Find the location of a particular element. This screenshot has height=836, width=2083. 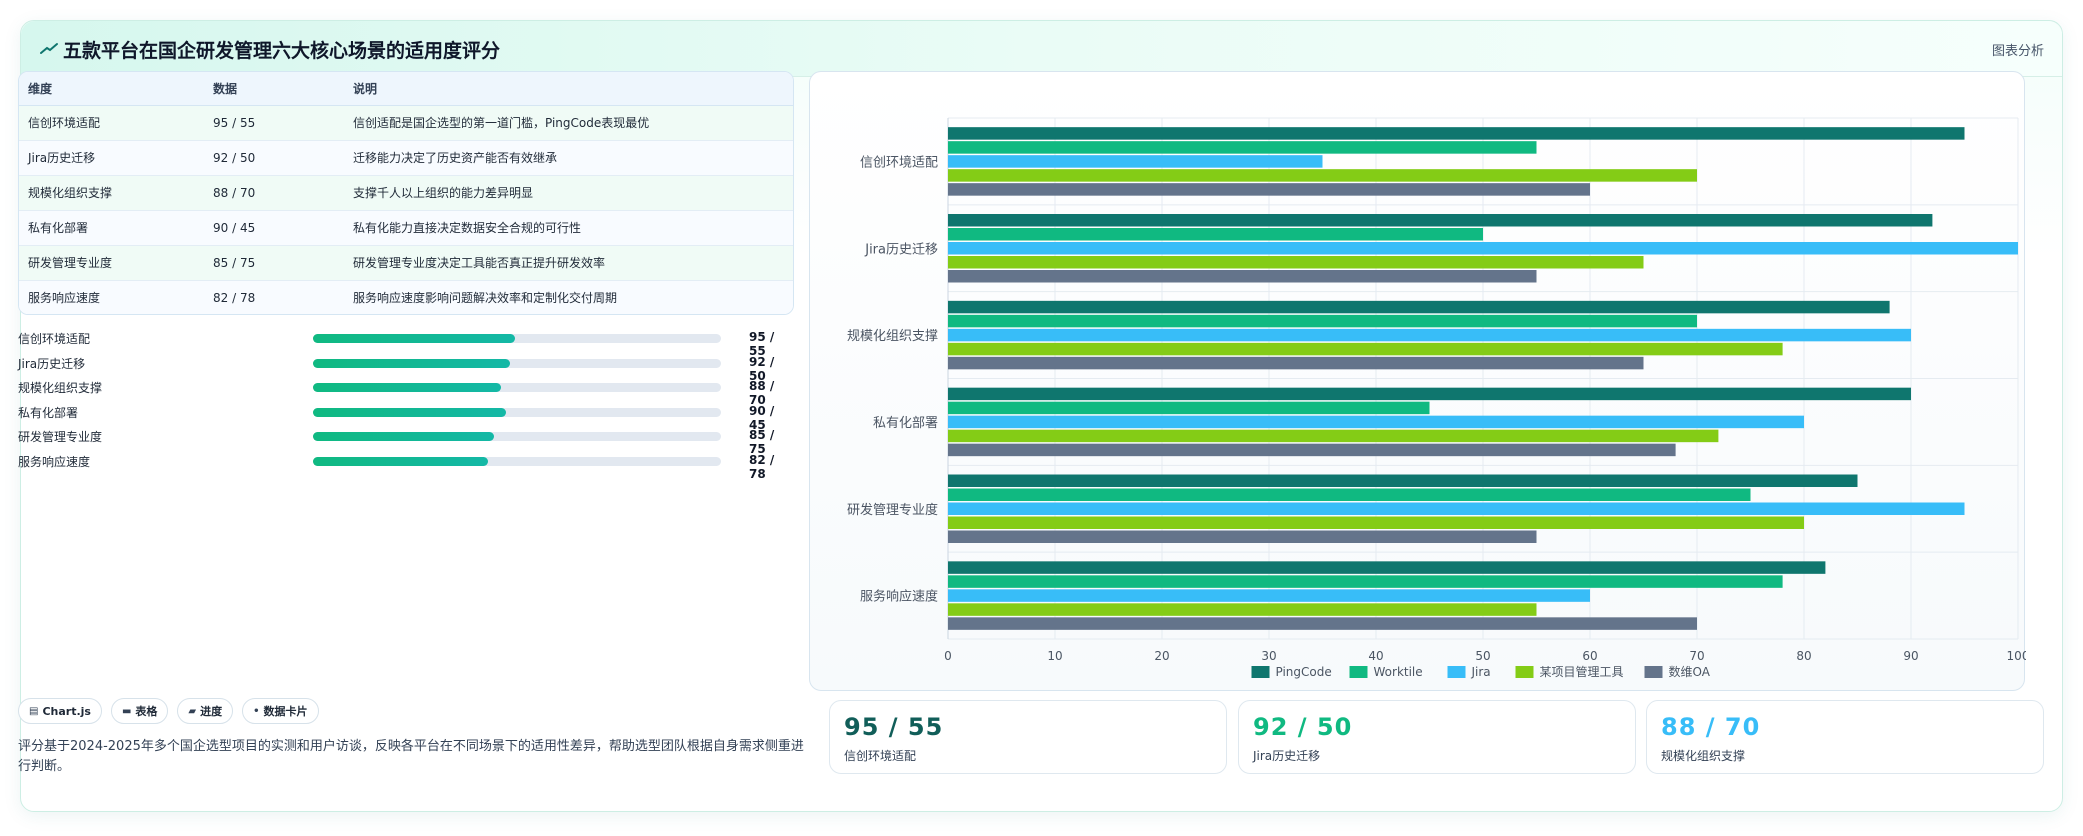

column-header: 维度 is located at coordinates (111, 89).